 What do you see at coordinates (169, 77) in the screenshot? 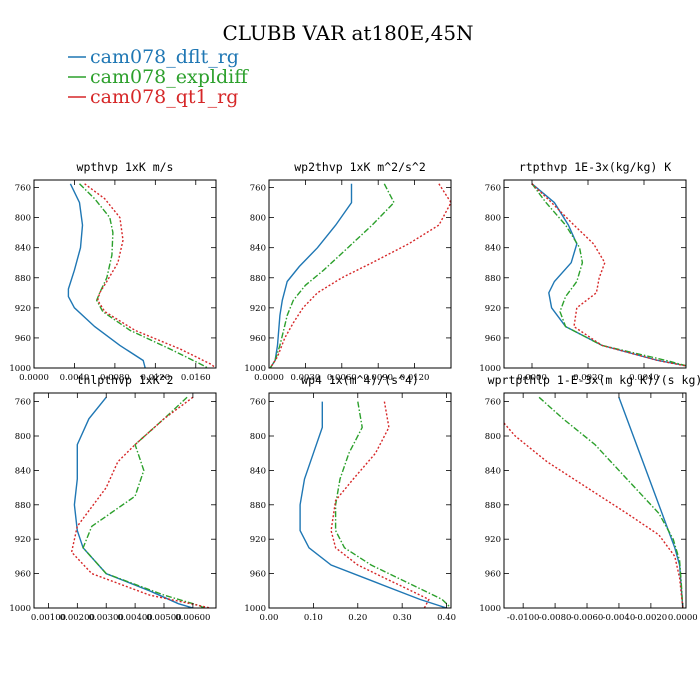
I see `legend-label: cam078_expldiff` at bounding box center [169, 77].